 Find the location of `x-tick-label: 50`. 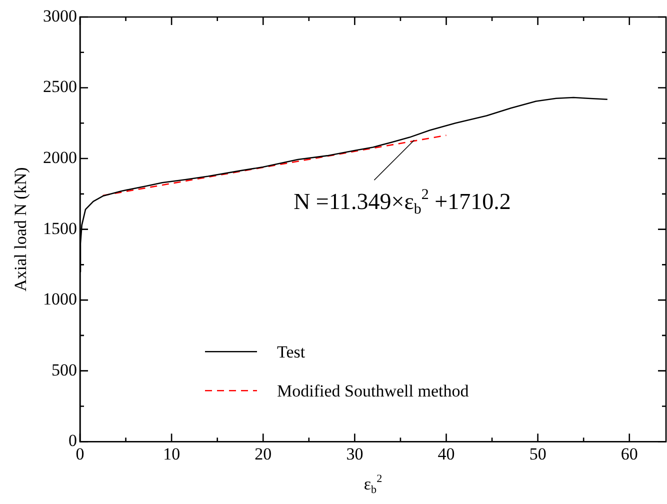

x-tick-label: 50 is located at coordinates (537, 454).